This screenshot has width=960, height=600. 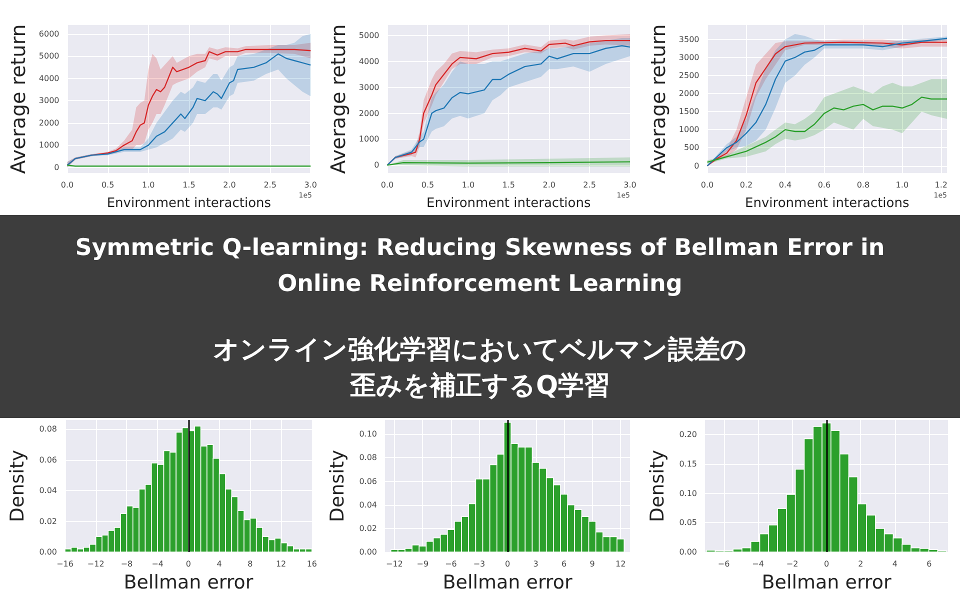 What do you see at coordinates (49, 33) in the screenshot?
I see `y-tick-label: 6000` at bounding box center [49, 33].